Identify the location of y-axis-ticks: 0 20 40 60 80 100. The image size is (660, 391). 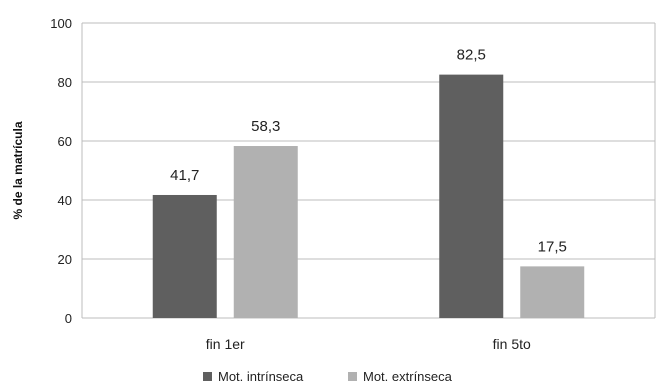
(61, 171).